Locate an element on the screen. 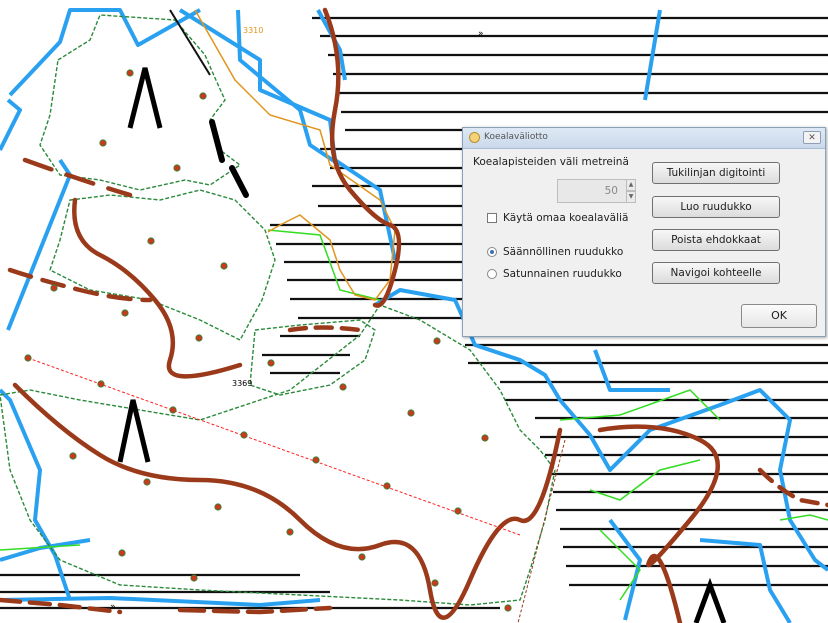  create-grid-button: Luo ruudukko is located at coordinates (716, 207).